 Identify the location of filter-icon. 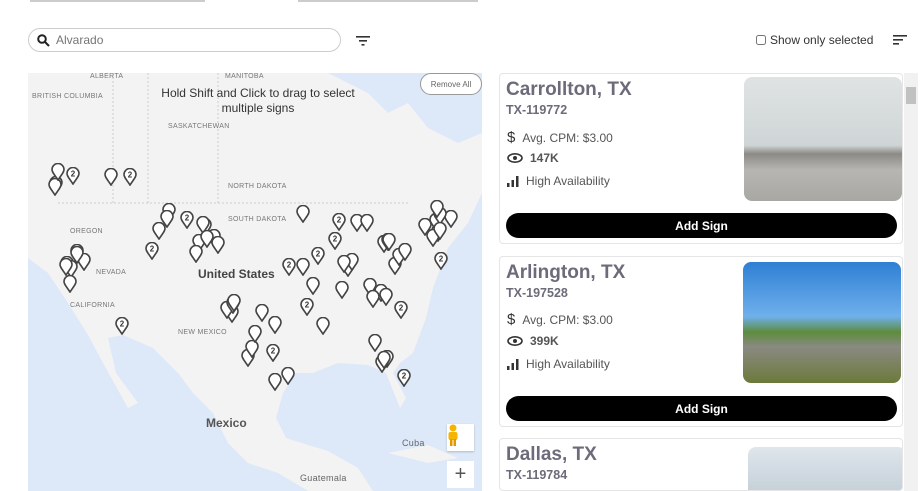
(363, 40).